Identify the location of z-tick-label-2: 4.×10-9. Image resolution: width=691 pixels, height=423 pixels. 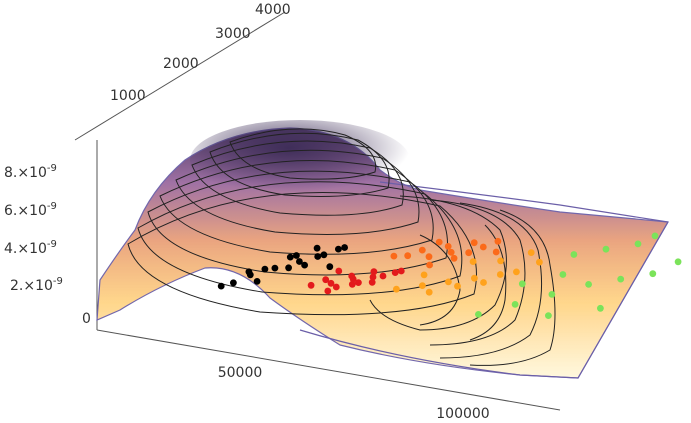
(30, 248).